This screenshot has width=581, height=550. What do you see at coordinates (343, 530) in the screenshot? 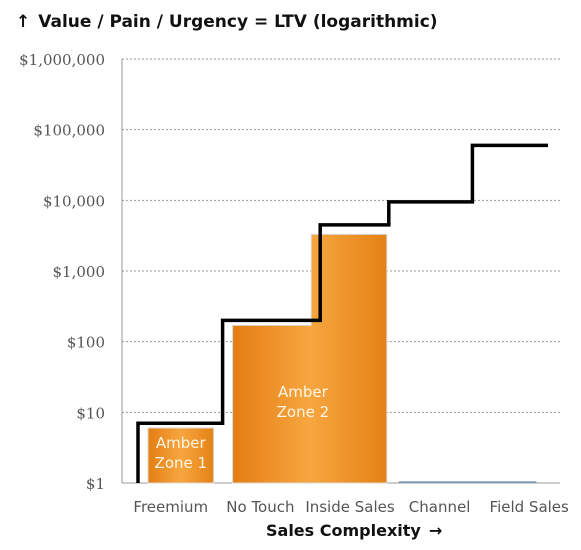
I see `x-axis-title-text: Sales Complexity` at bounding box center [343, 530].